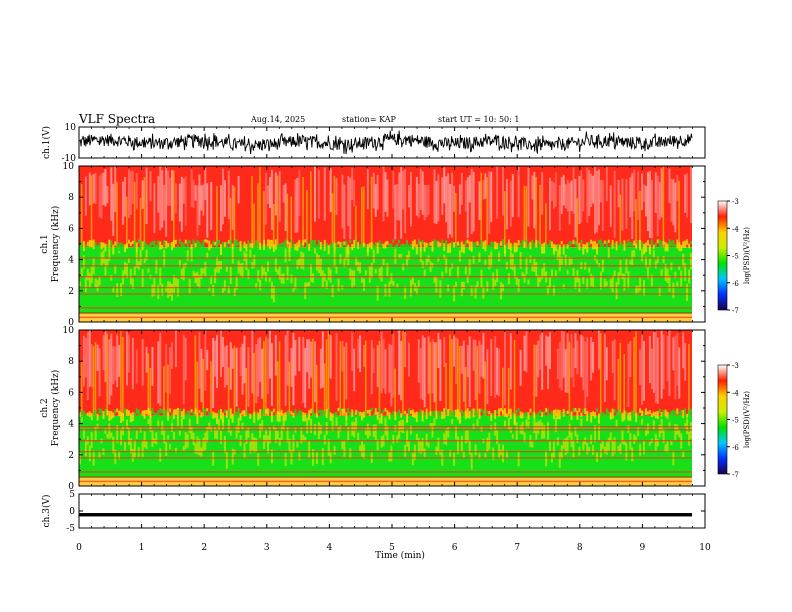  Describe the element at coordinates (735, 366) in the screenshot. I see `ch2-colorbar-tick-label: -3` at that location.